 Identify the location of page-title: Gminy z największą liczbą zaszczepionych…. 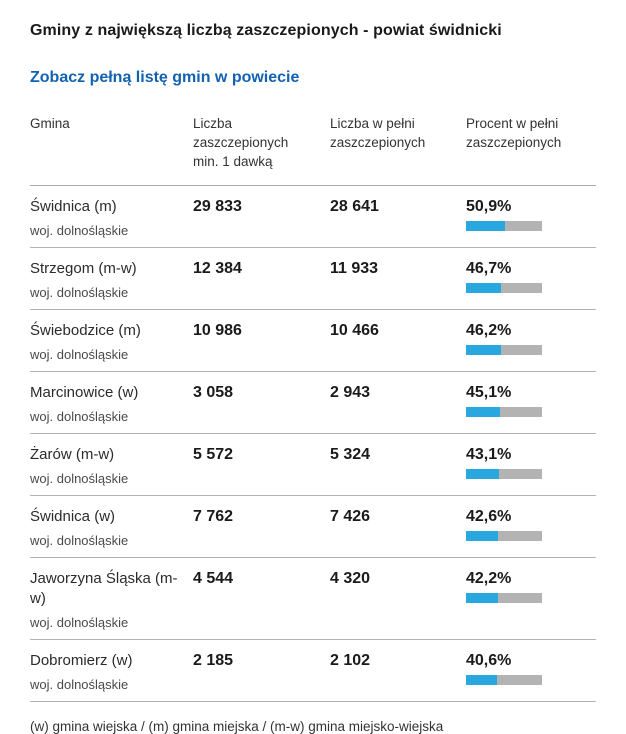
(266, 30).